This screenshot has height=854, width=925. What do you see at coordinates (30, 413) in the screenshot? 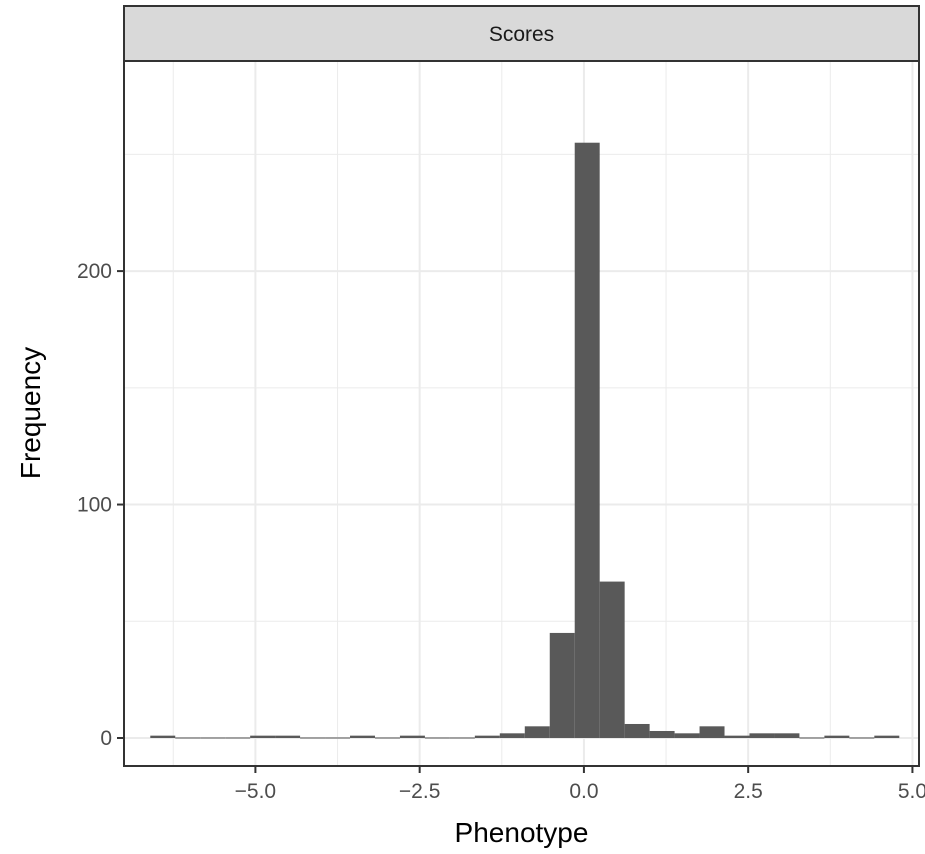
I see `y-axis-title: Frequency` at bounding box center [30, 413].